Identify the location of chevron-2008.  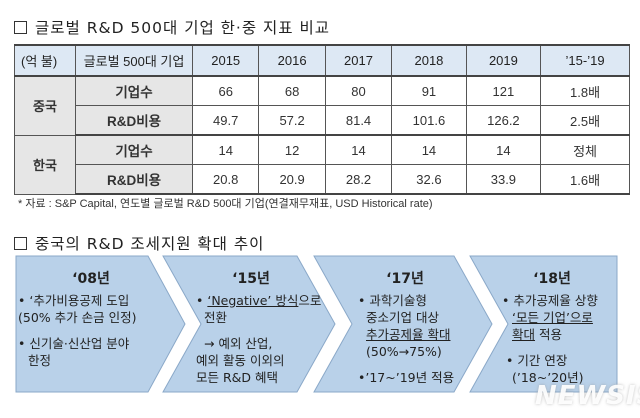
(100, 324).